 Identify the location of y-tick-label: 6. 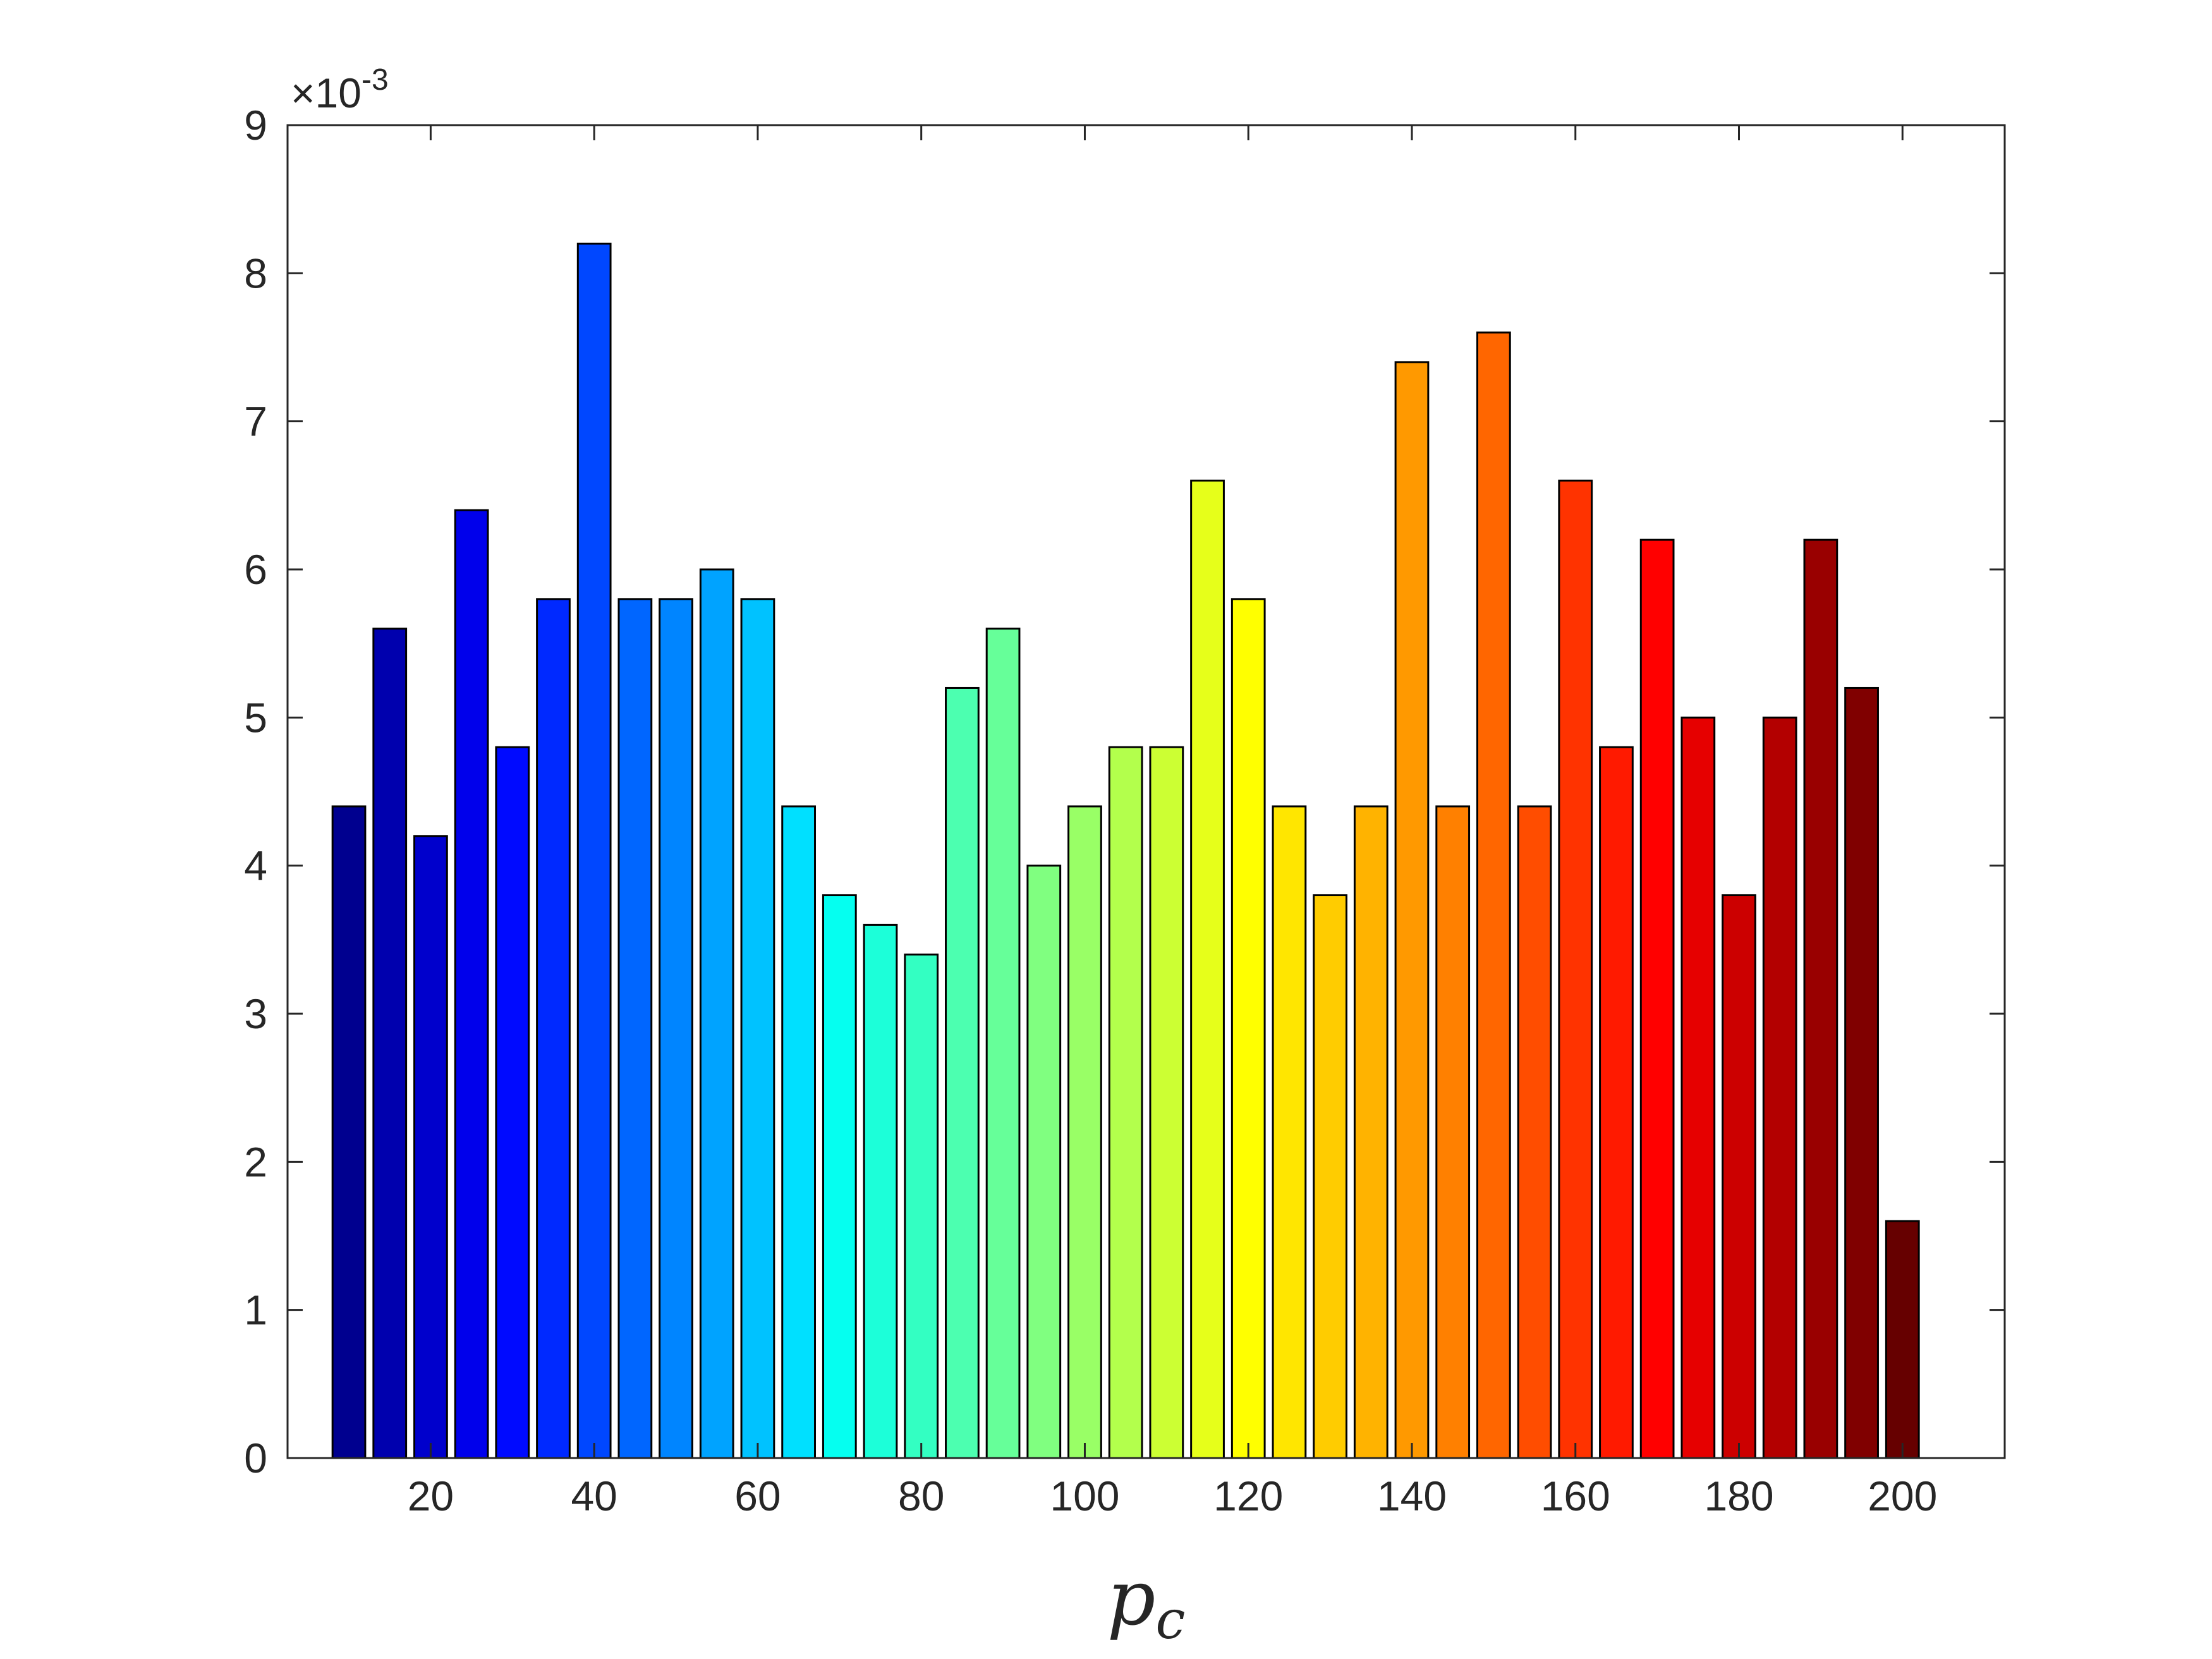
(255, 569).